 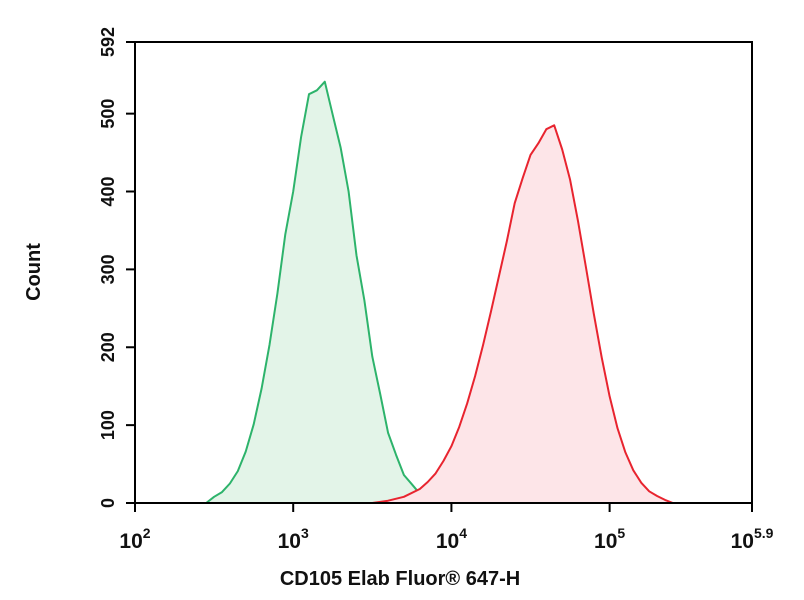 What do you see at coordinates (108, 347) in the screenshot?
I see `y-tick-label: 200` at bounding box center [108, 347].